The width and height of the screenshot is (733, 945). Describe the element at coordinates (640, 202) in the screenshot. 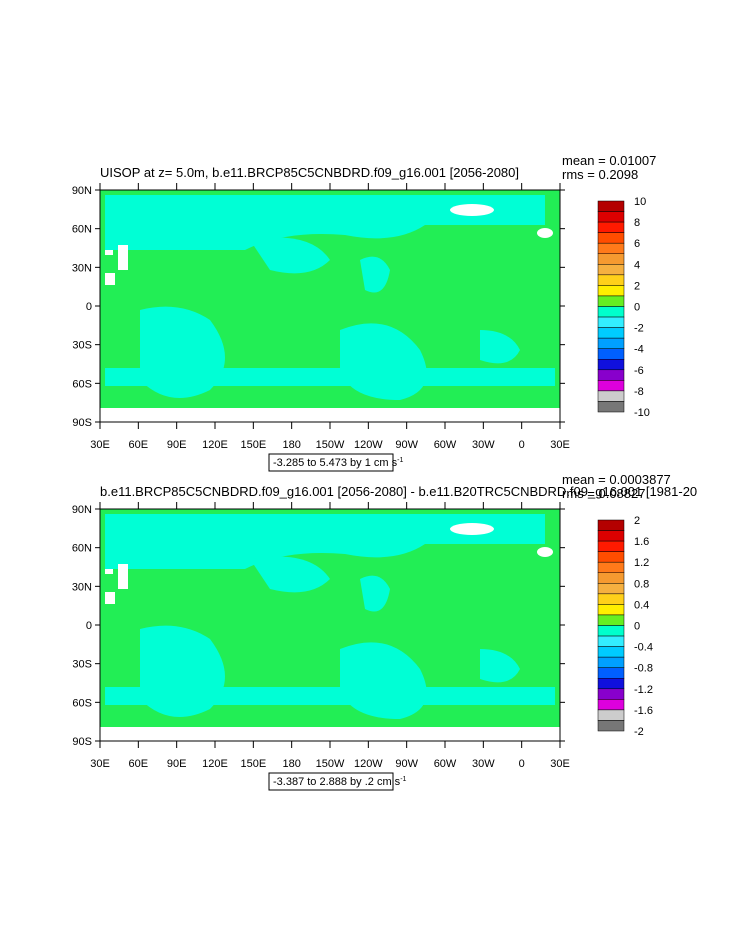

I see `colorbar-label: 10` at that location.